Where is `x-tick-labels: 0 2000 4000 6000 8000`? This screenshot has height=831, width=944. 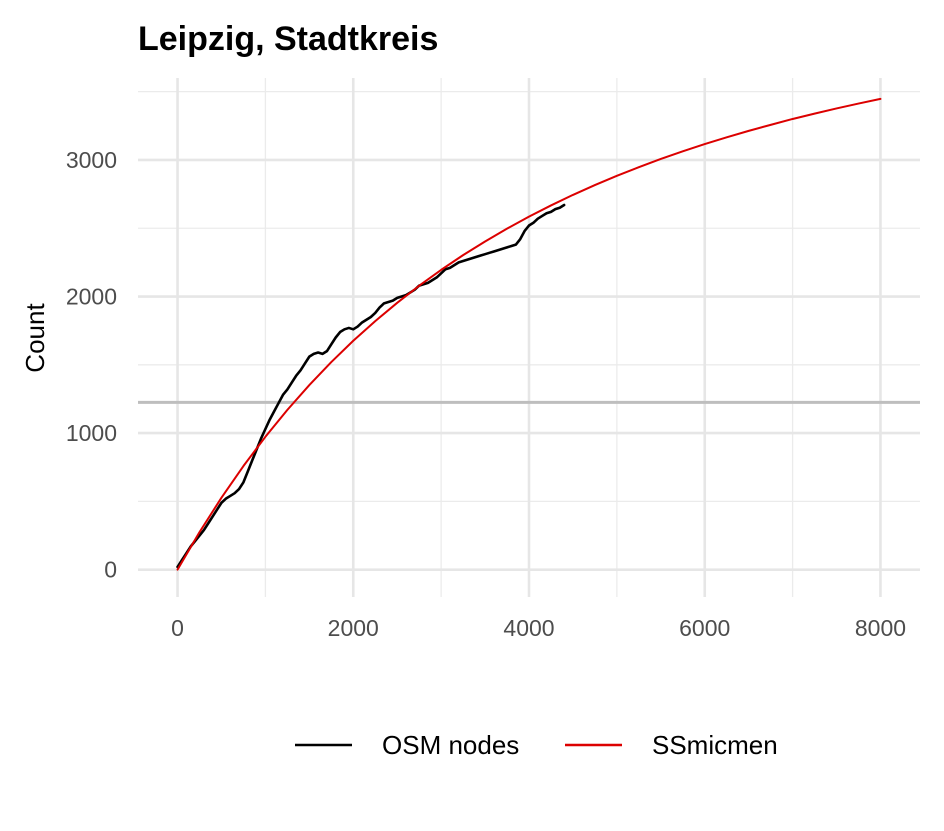 x-tick-labels: 0 2000 4000 6000 8000 is located at coordinates (538, 628).